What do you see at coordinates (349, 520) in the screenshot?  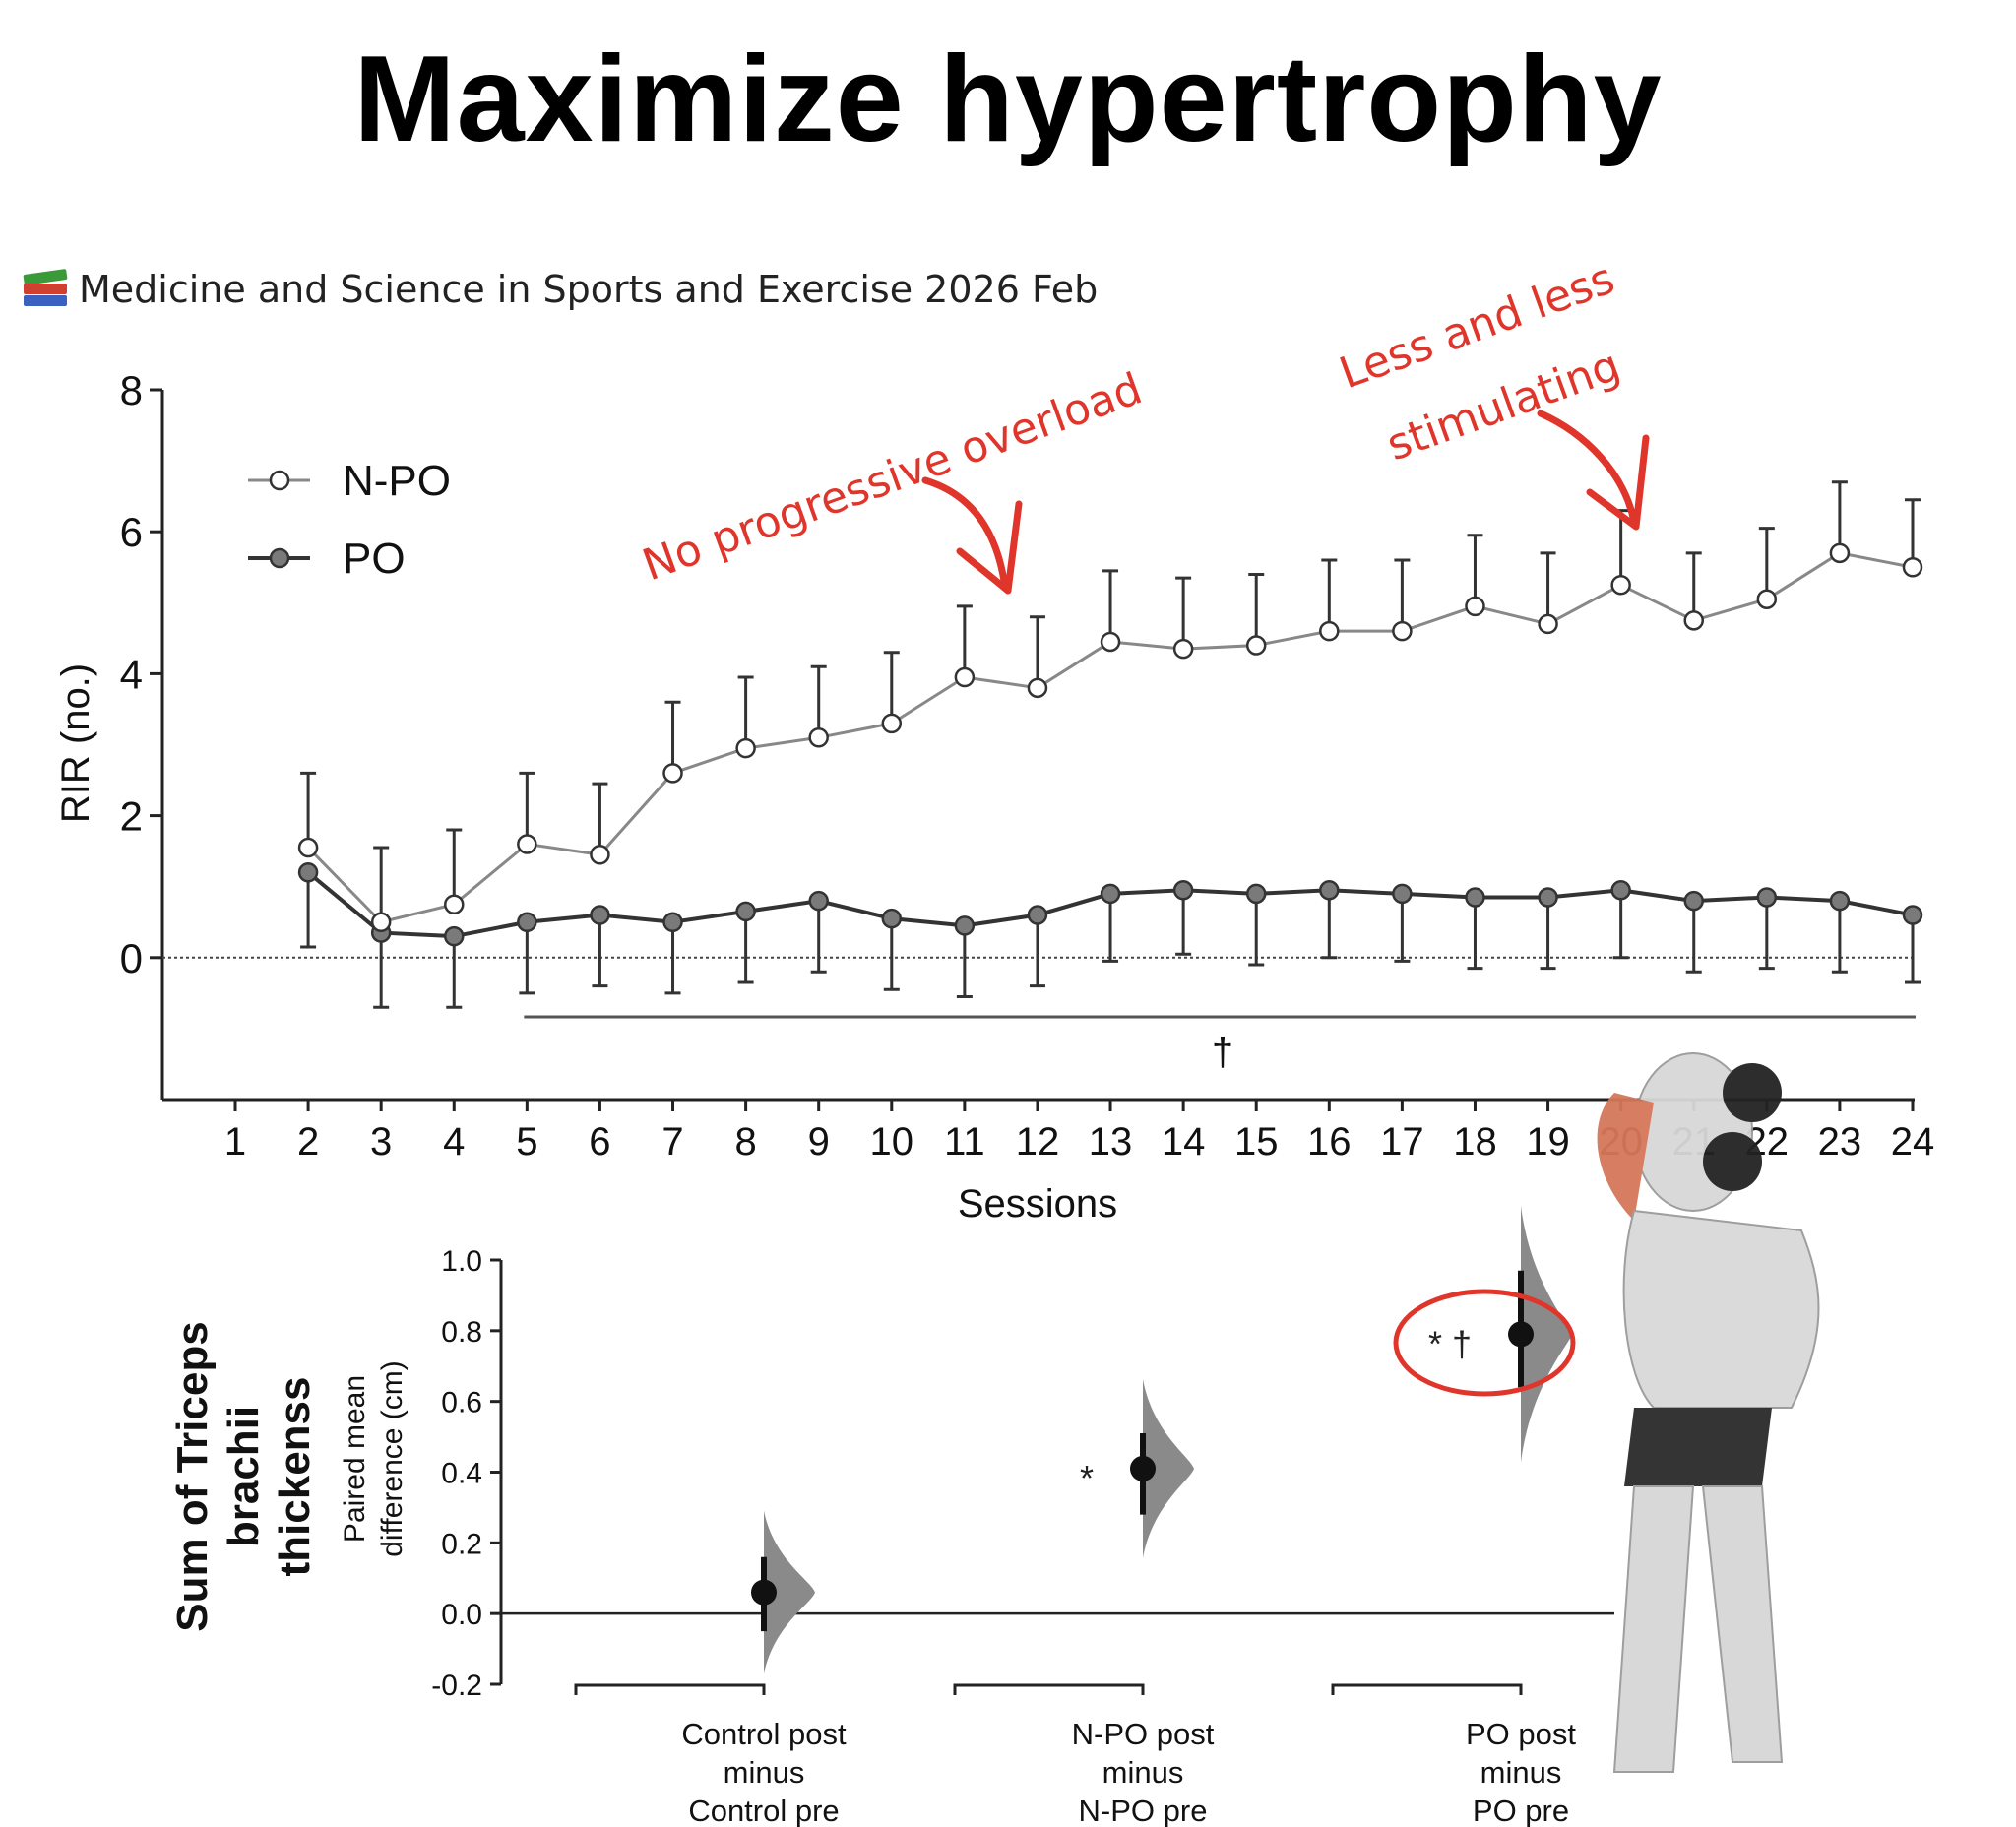 I see `legend: N-PO PO` at bounding box center [349, 520].